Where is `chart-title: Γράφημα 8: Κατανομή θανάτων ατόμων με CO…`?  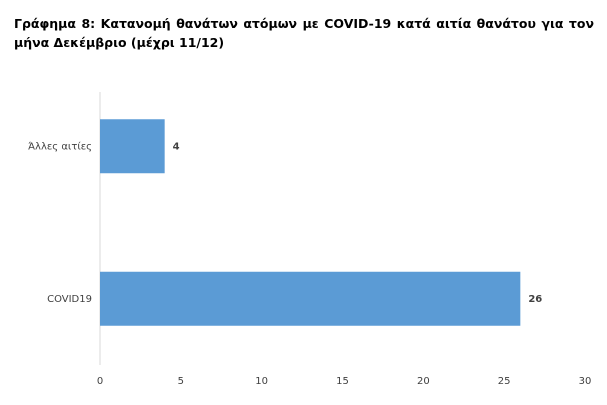
chart-title: Γράφημα 8: Κατανομή θανάτων ατόμων με CO… is located at coordinates (304, 33).